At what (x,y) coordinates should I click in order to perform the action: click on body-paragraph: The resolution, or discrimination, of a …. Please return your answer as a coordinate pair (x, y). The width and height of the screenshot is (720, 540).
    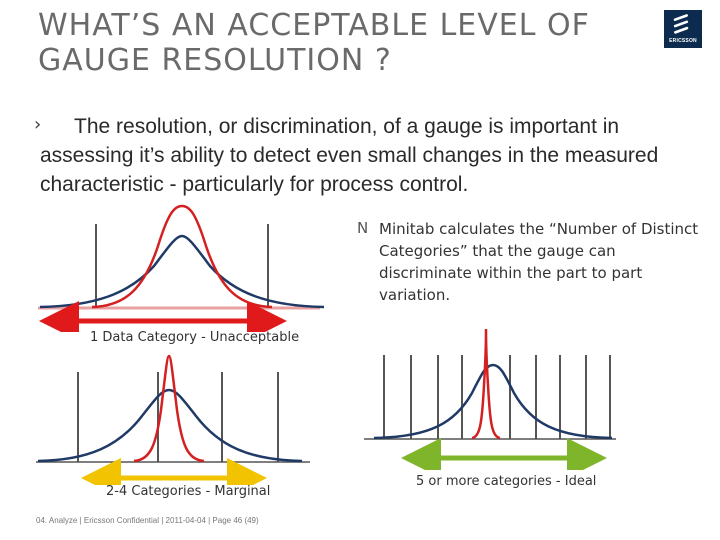
    Looking at the image, I should click on (349, 155).